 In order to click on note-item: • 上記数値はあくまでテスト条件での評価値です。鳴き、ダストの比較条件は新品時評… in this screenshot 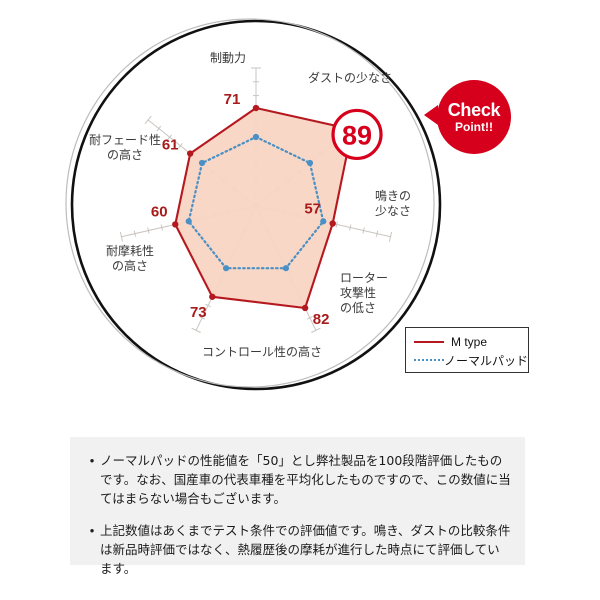, I will do `click(297, 549)`.